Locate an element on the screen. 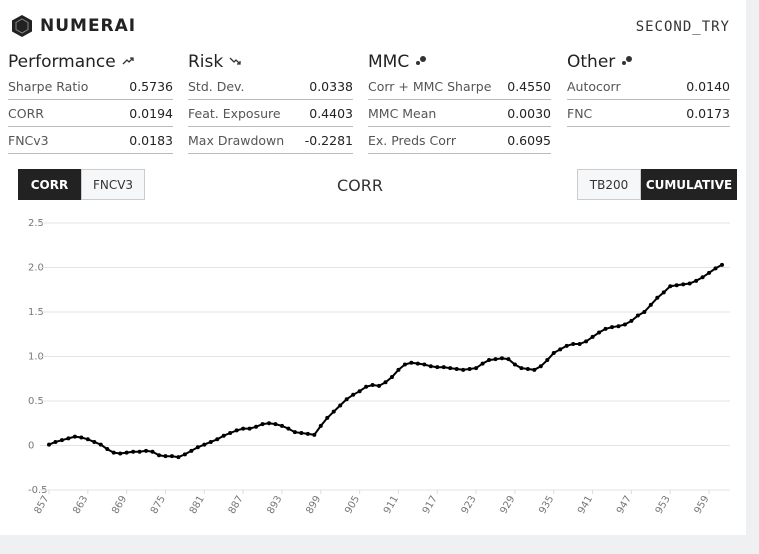 This screenshot has height=554, width=759. tab-button: FNCV3 is located at coordinates (113, 184).